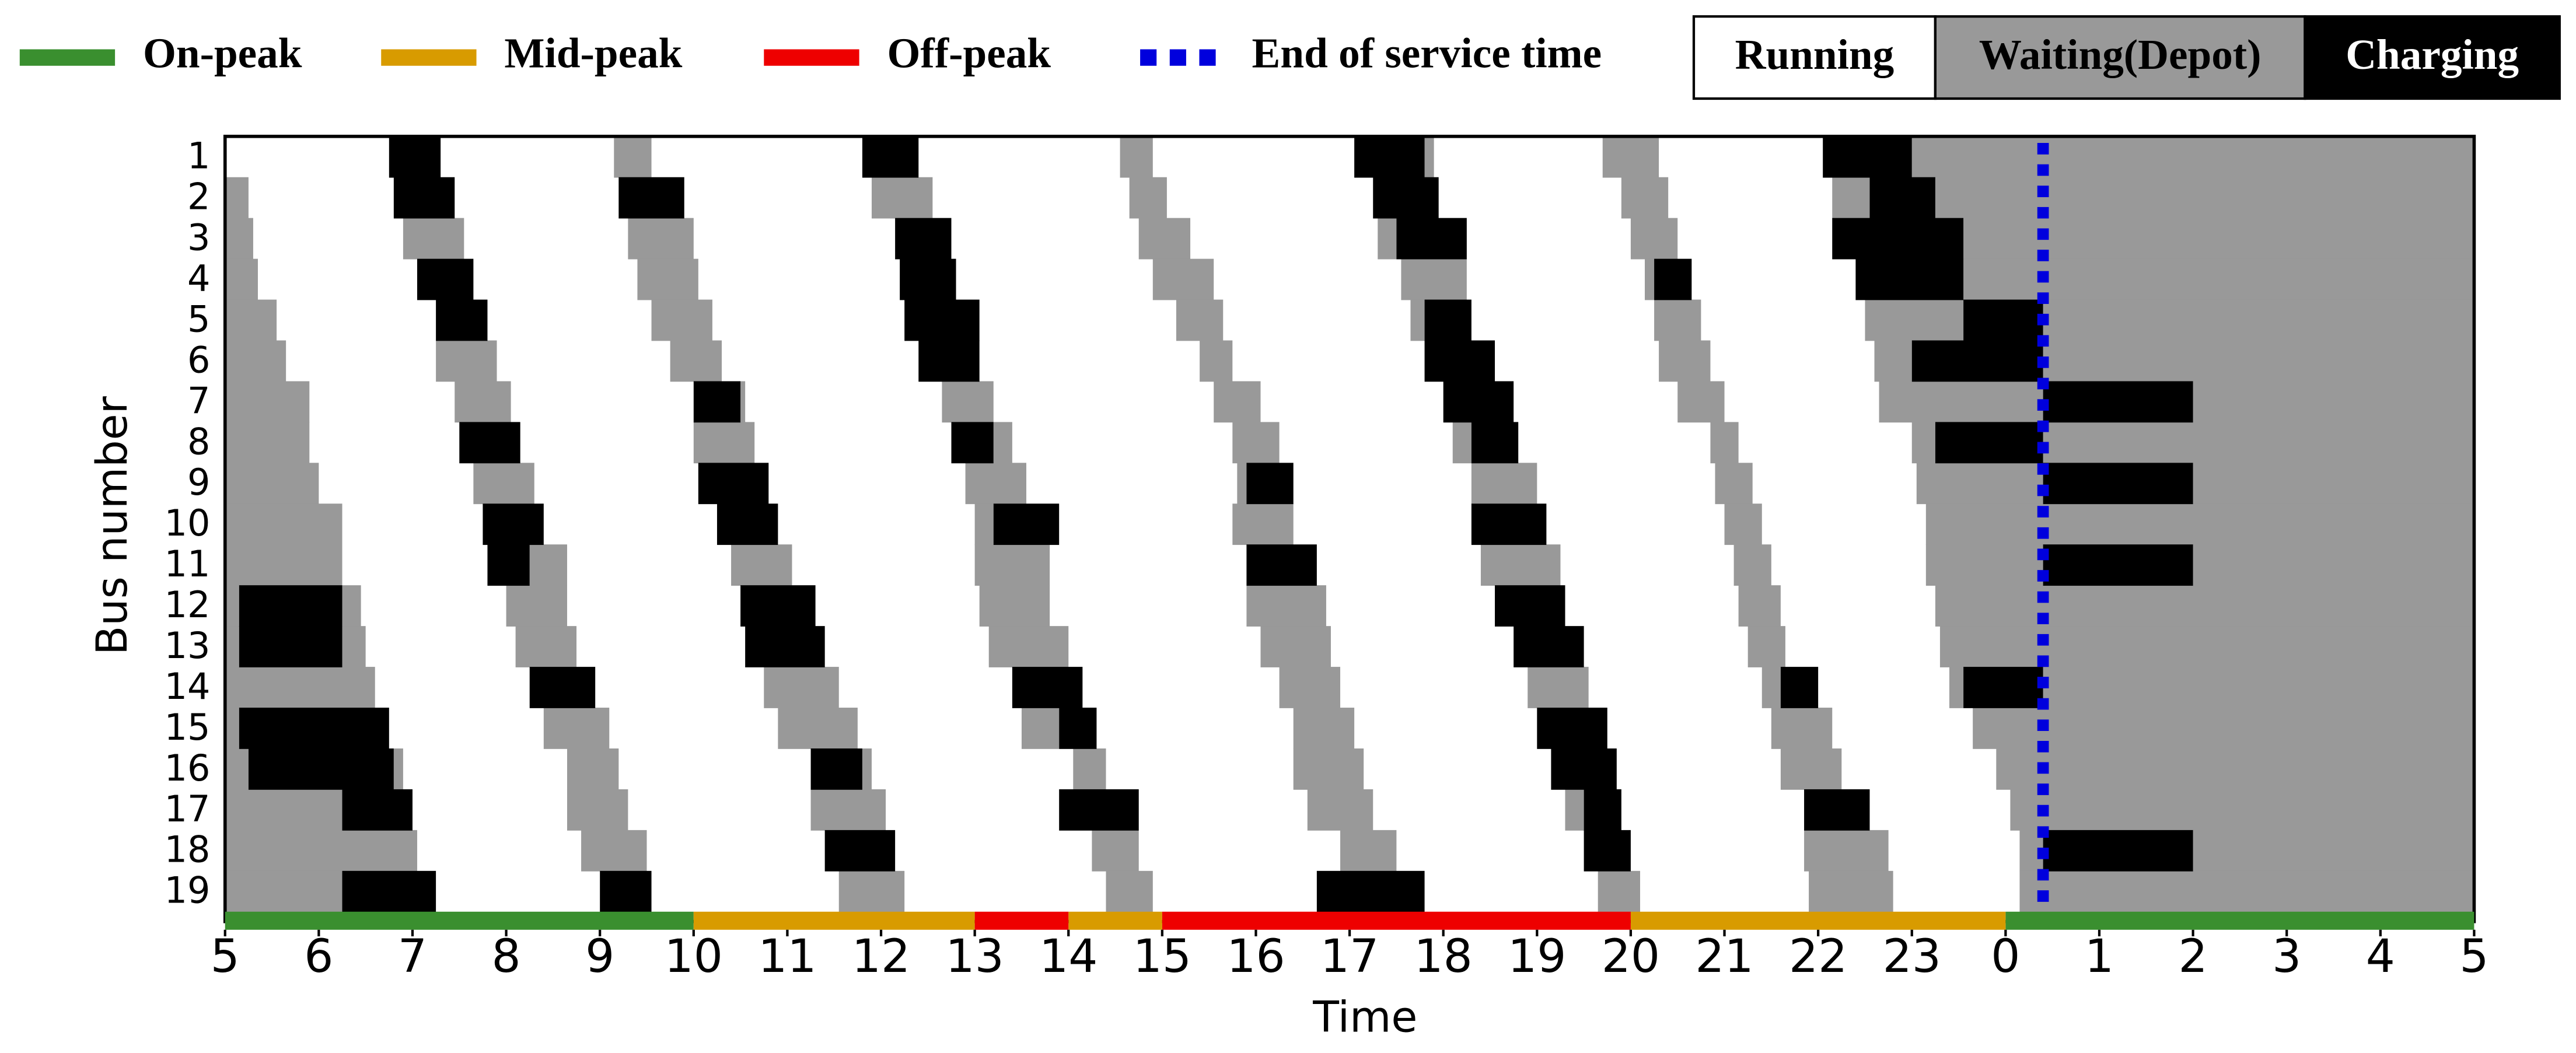  What do you see at coordinates (1912, 956) in the screenshot?
I see `x-tick-label: 23` at bounding box center [1912, 956].